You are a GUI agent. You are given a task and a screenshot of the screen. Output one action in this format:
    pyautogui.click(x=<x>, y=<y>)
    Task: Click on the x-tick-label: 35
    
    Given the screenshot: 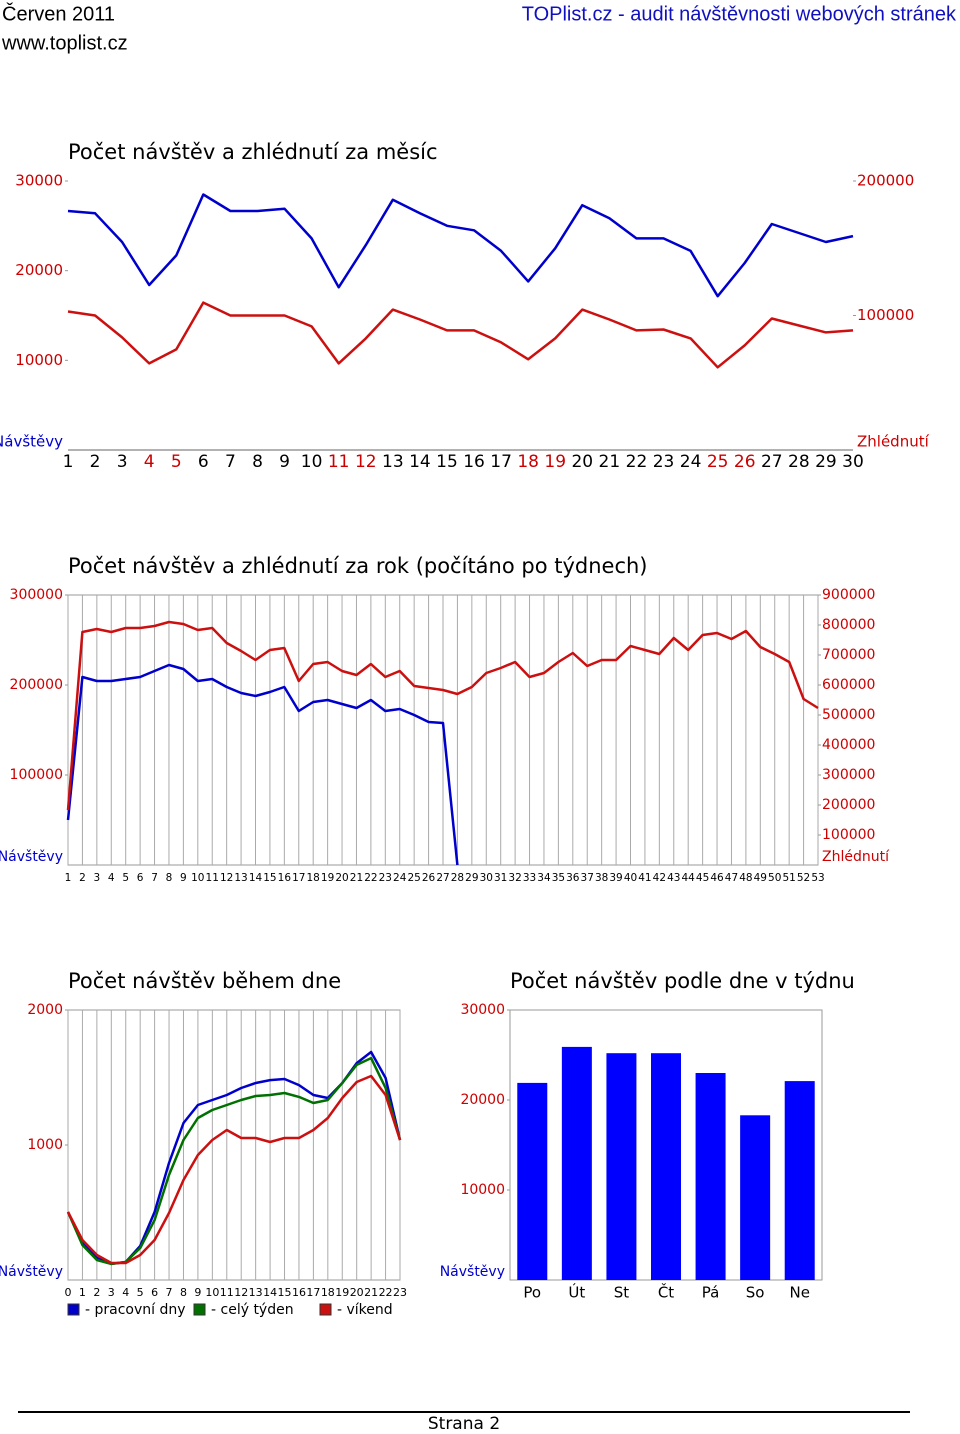 What is the action you would take?
    pyautogui.click(x=558, y=878)
    